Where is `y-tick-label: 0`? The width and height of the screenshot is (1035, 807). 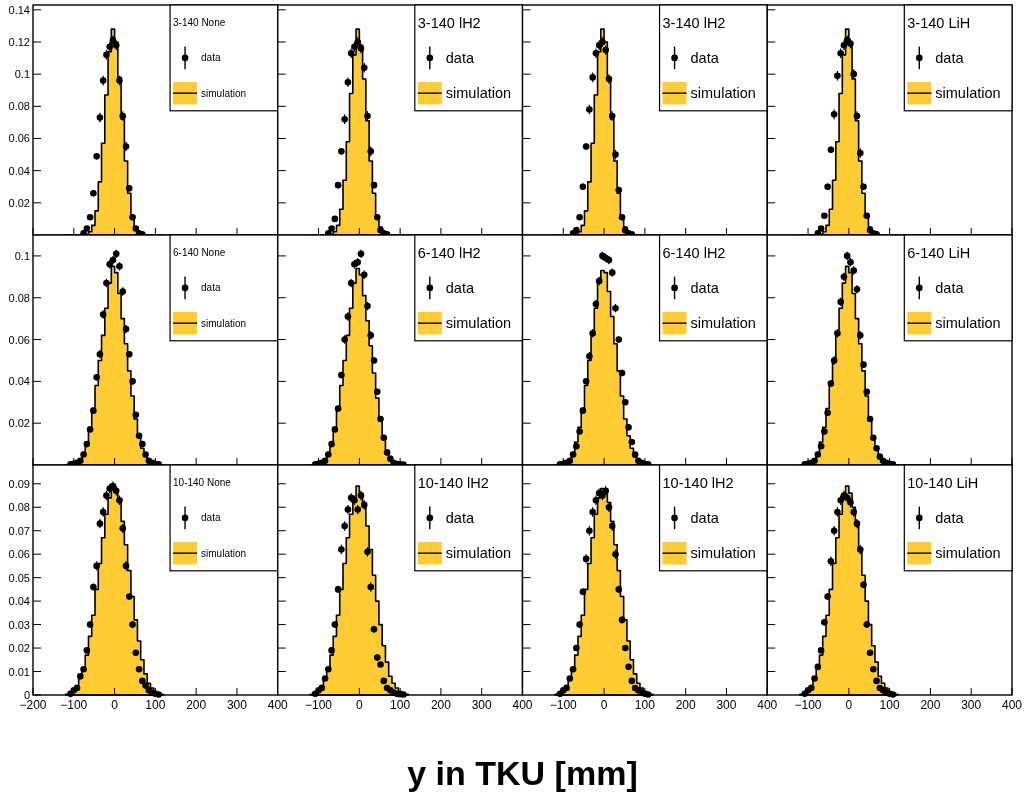
y-tick-label: 0 is located at coordinates (26, 695).